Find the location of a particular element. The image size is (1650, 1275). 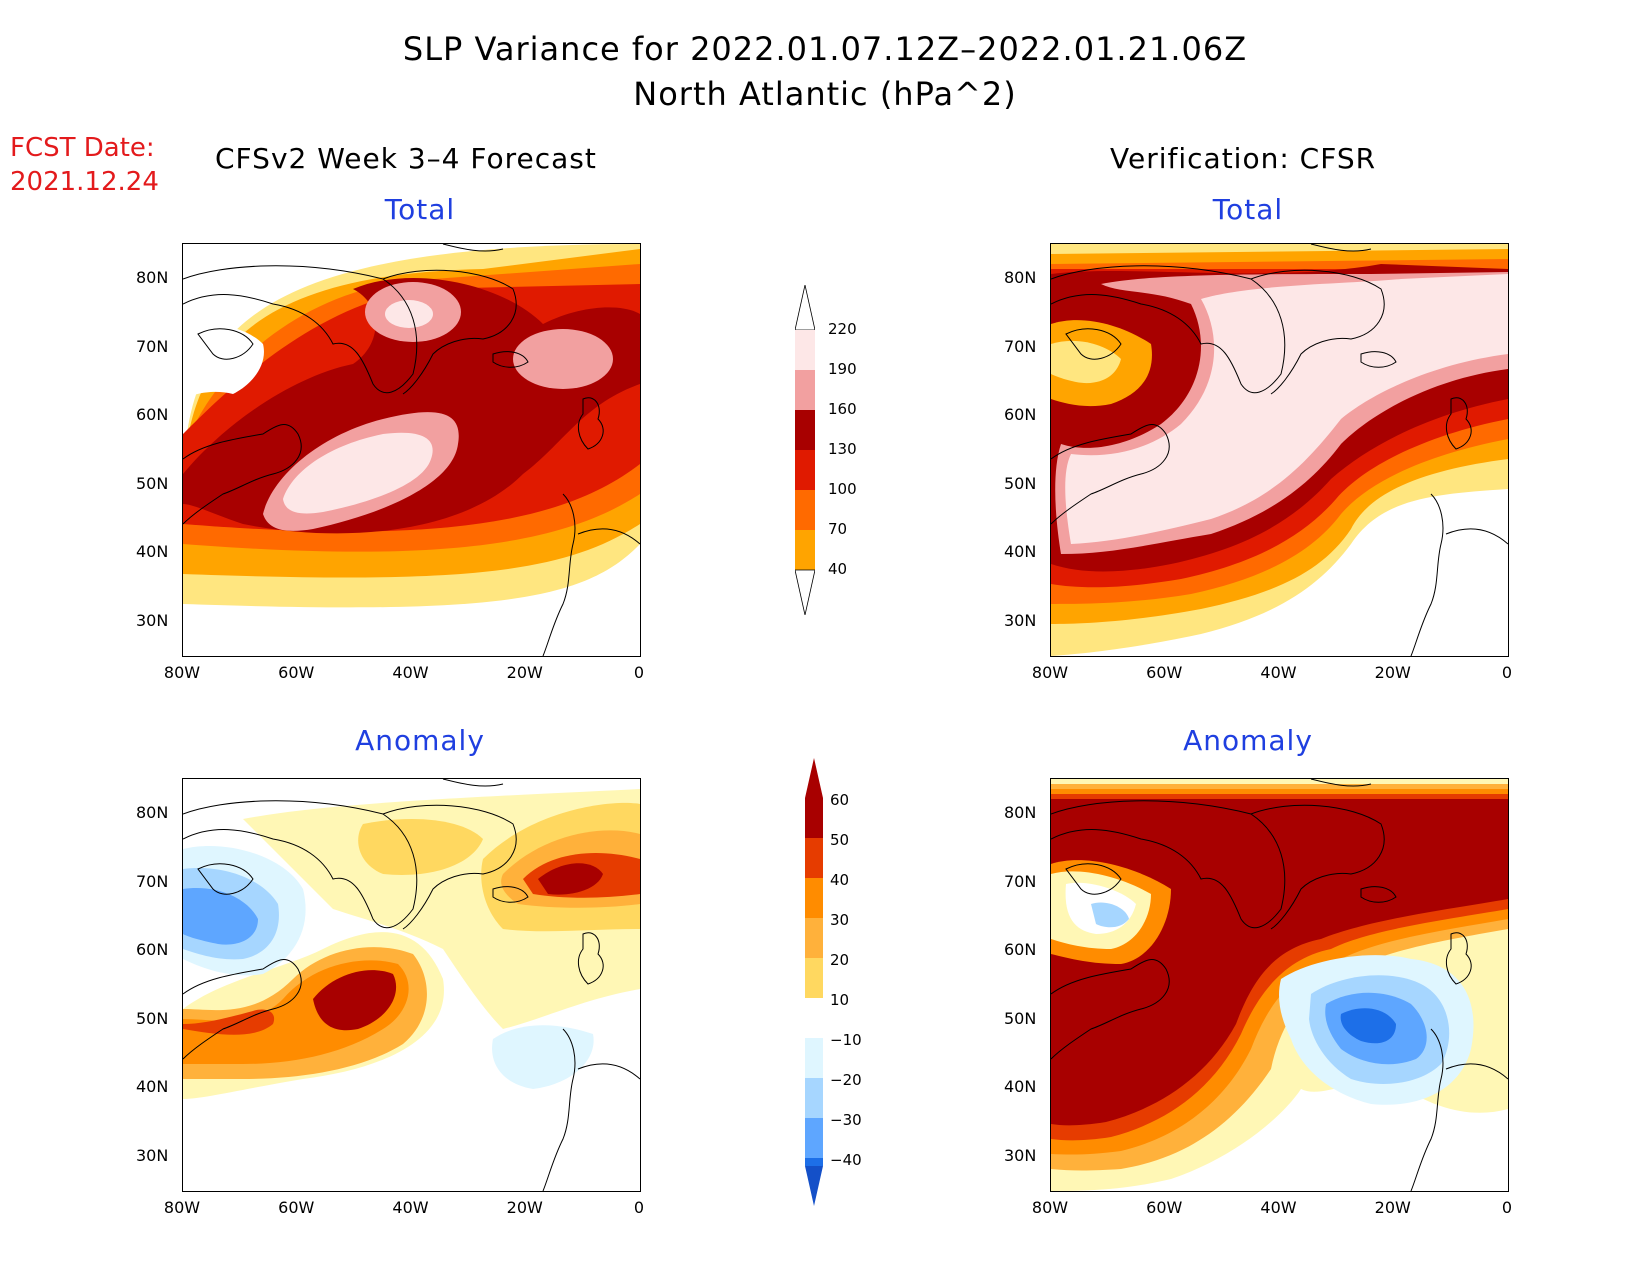

main-subtitle: North Atlantic (hPa^2) is located at coordinates (825, 94).